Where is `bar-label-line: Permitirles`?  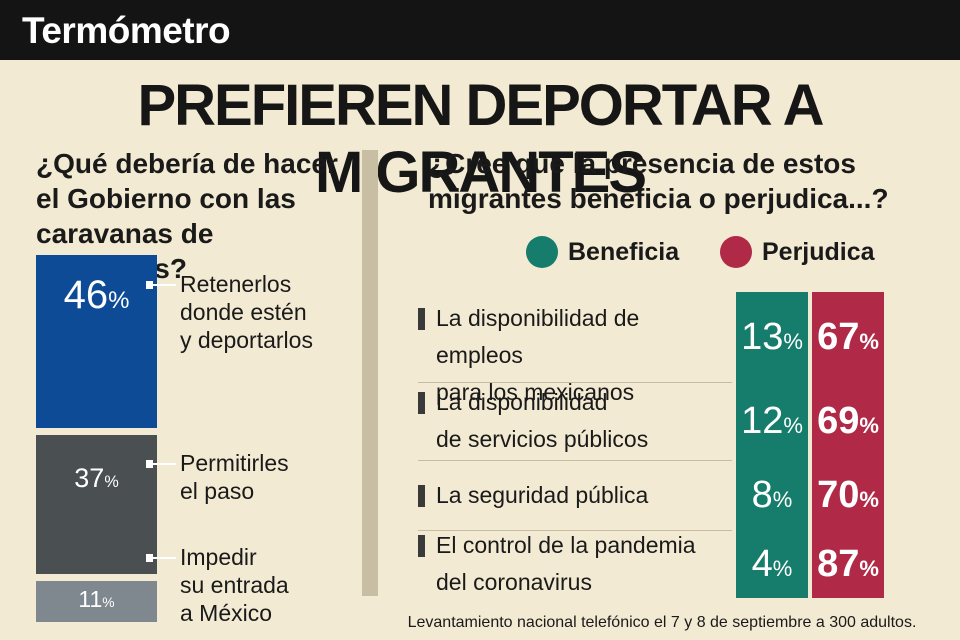
bar-label-line: Permitirles is located at coordinates (234, 463).